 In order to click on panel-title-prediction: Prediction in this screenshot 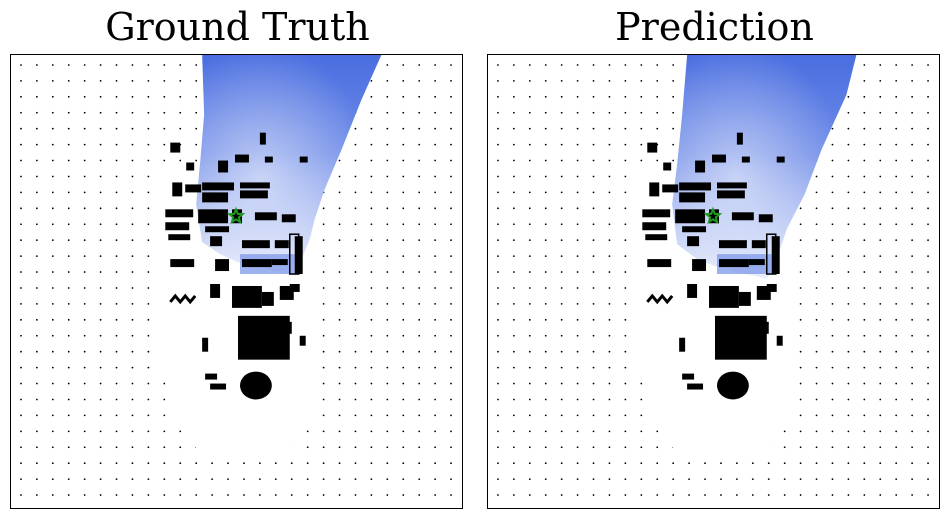, I will do `click(714, 27)`.